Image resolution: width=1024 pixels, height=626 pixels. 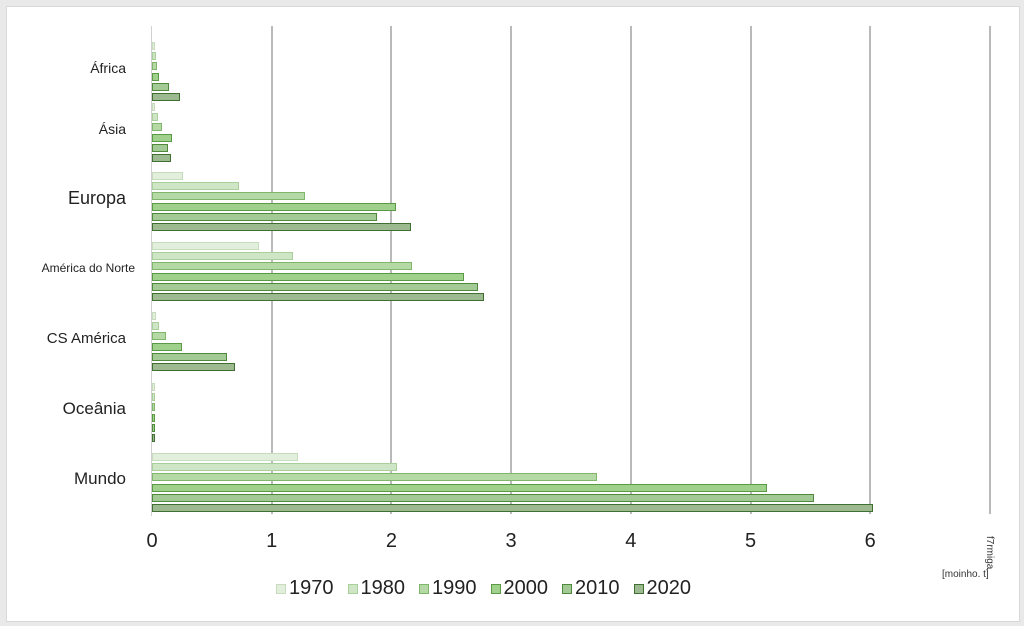 I want to click on x-tick-label: 5, so click(x=750, y=541).